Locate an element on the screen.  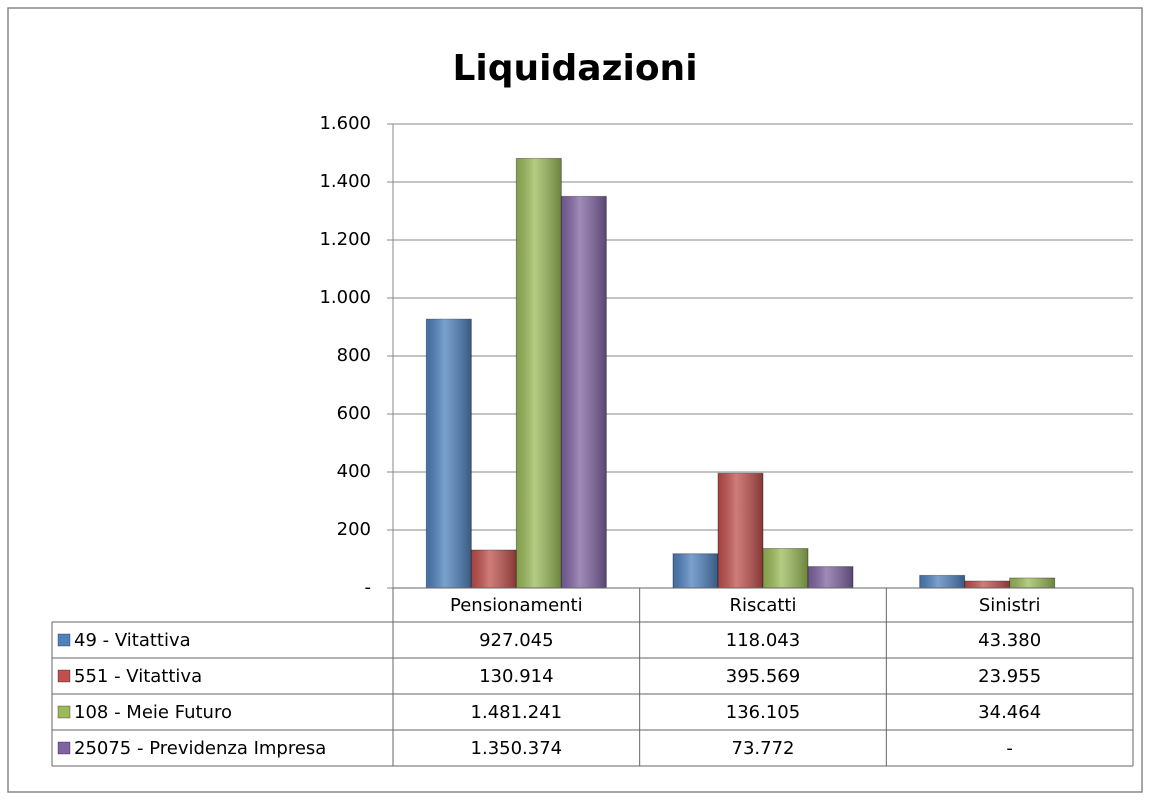
y-tick-label: 600 is located at coordinates (354, 413).